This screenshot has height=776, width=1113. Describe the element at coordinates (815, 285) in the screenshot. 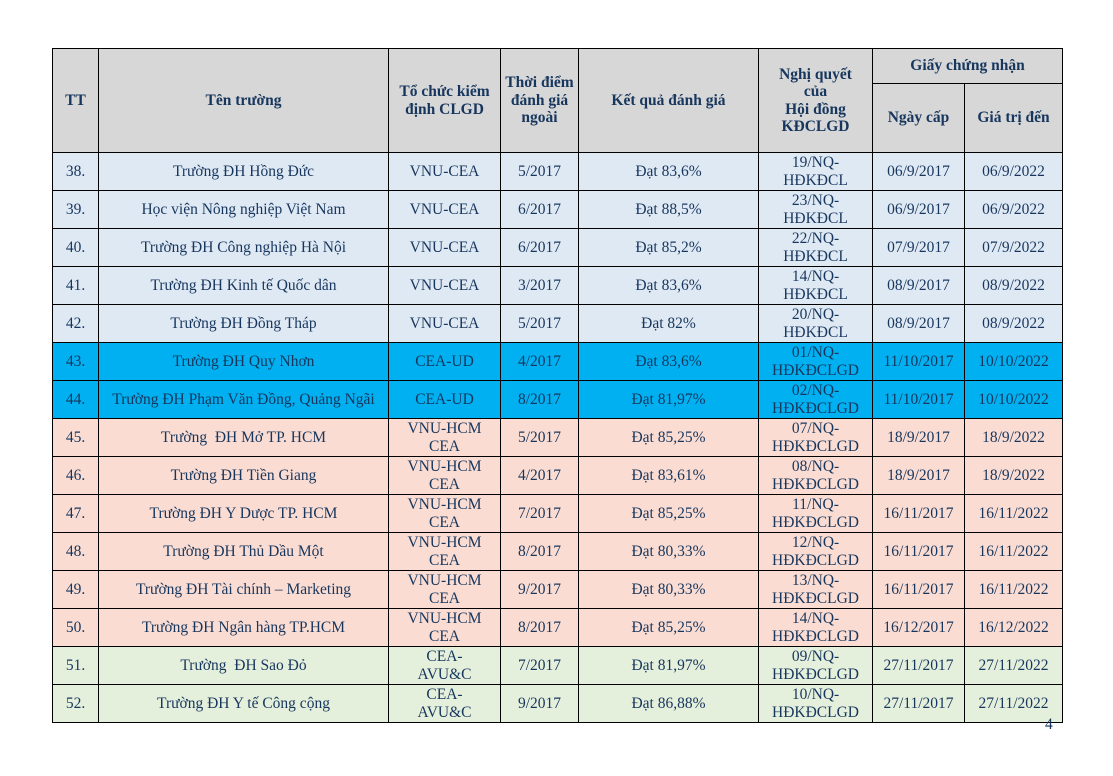

I see `cell-resolution: 14/NQ- HĐKĐCL` at that location.